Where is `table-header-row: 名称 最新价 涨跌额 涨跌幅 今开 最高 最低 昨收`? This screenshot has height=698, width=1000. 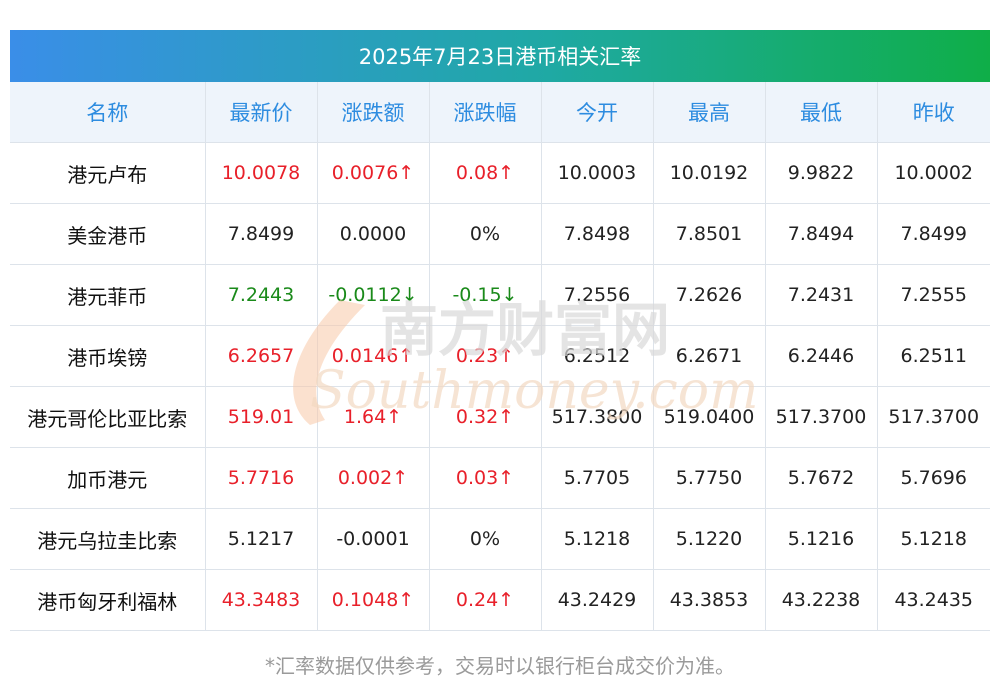
table-header-row: 名称 最新价 涨跌额 涨跌幅 今开 最高 最低 昨收 is located at coordinates (500, 112).